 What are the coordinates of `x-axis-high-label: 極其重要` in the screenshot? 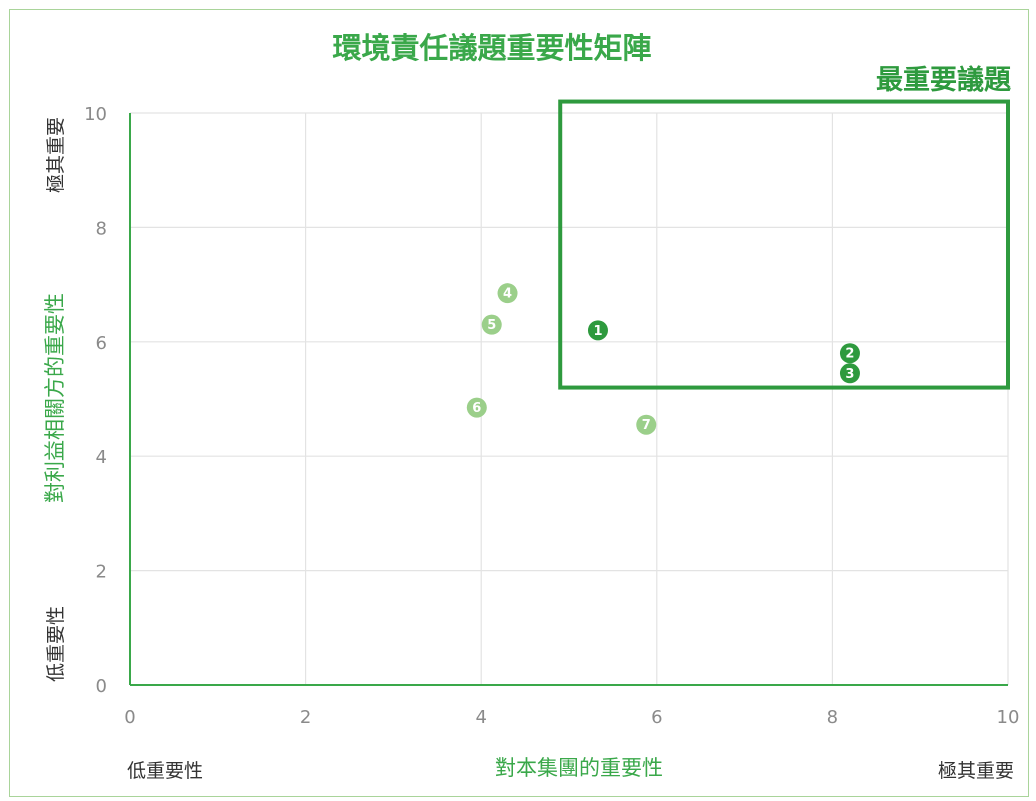 It's located at (976, 771).